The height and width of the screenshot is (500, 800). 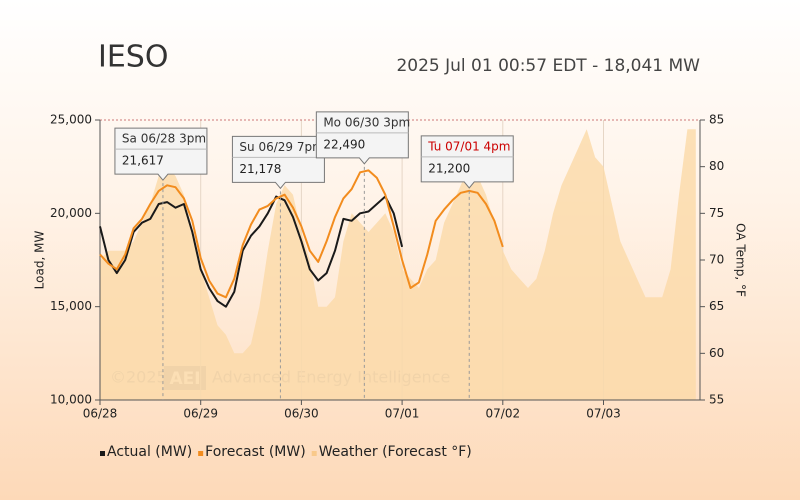 What do you see at coordinates (716, 306) in the screenshot?
I see `y2-tick-label: 65` at bounding box center [716, 306].